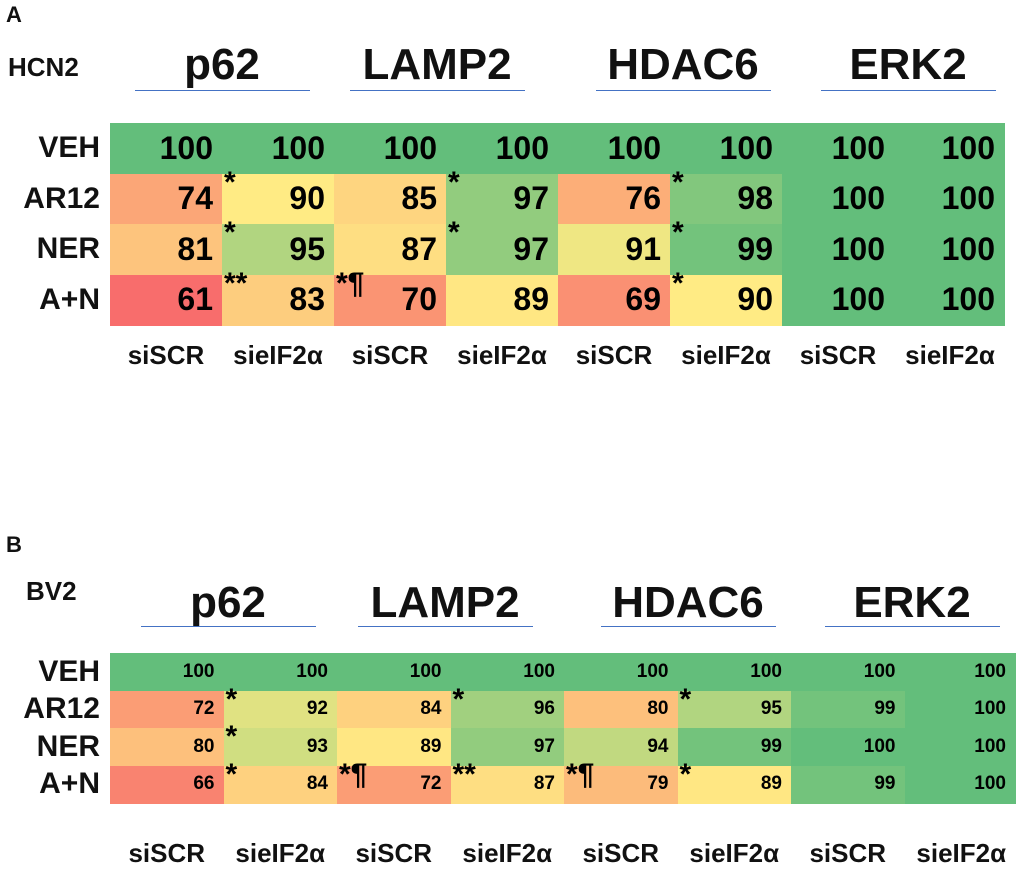  I want to click on heatmap-cell: 61, so click(166, 300).